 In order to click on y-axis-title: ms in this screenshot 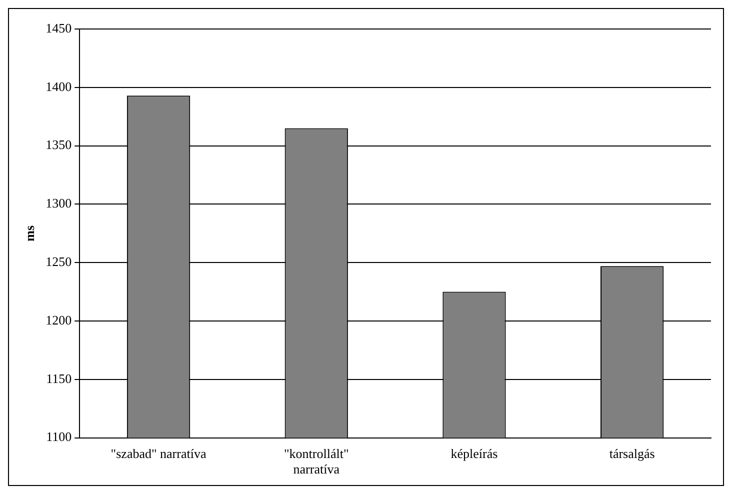, I will do `click(30, 233)`.